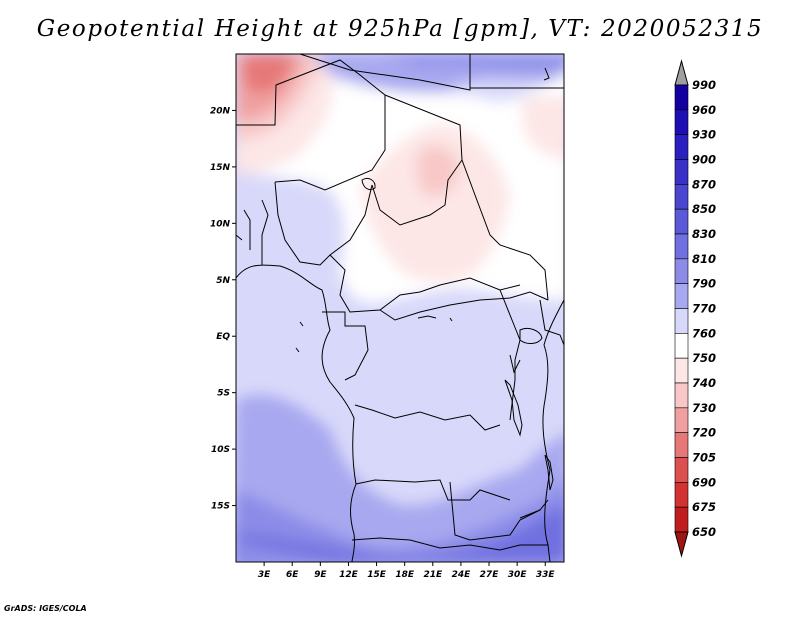 Image resolution: width=800 pixels, height=618 pixels. What do you see at coordinates (296, 413) in the screenshot?
I see `coastline-west` at bounding box center [296, 413].